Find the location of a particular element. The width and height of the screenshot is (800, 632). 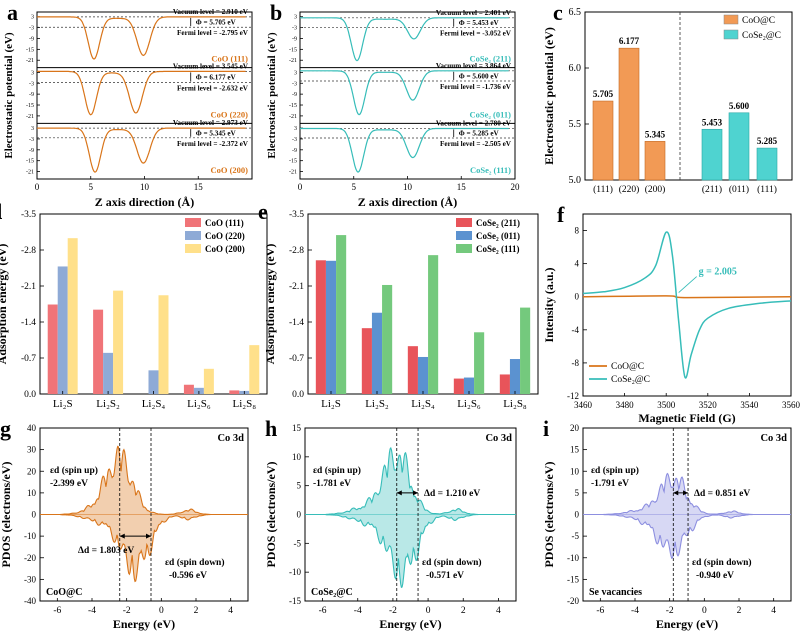

vacuum-level-label: Vacuum level = 2.401 eV is located at coordinates (474, 13).